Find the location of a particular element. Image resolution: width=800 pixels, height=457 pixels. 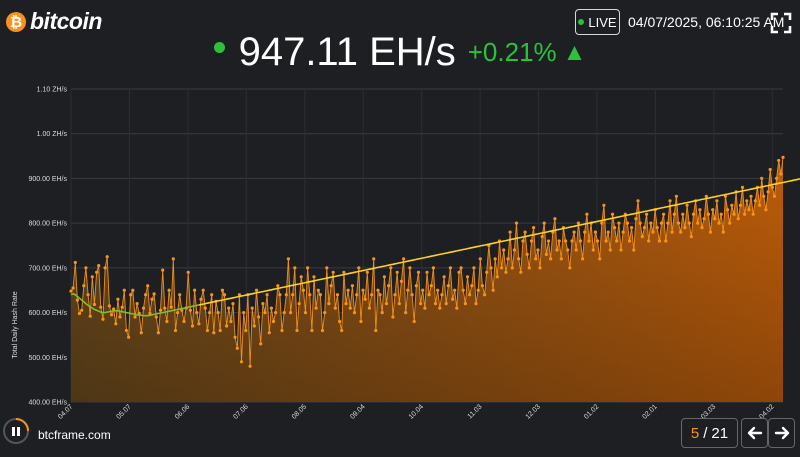

datetime: 04/07/2025, 06:10:25 AM is located at coordinates (706, 22).